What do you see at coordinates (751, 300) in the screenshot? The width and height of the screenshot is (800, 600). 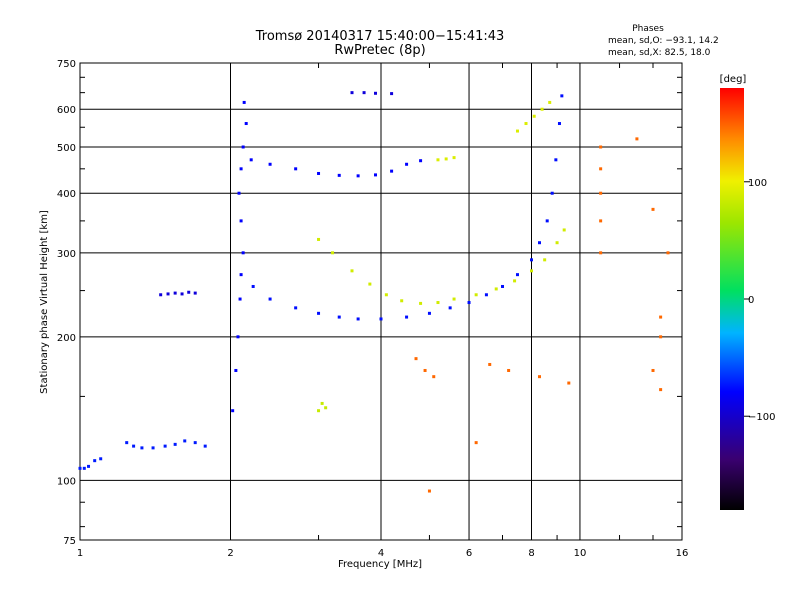 I see `colorbar-tick-label: 0` at bounding box center [751, 300].